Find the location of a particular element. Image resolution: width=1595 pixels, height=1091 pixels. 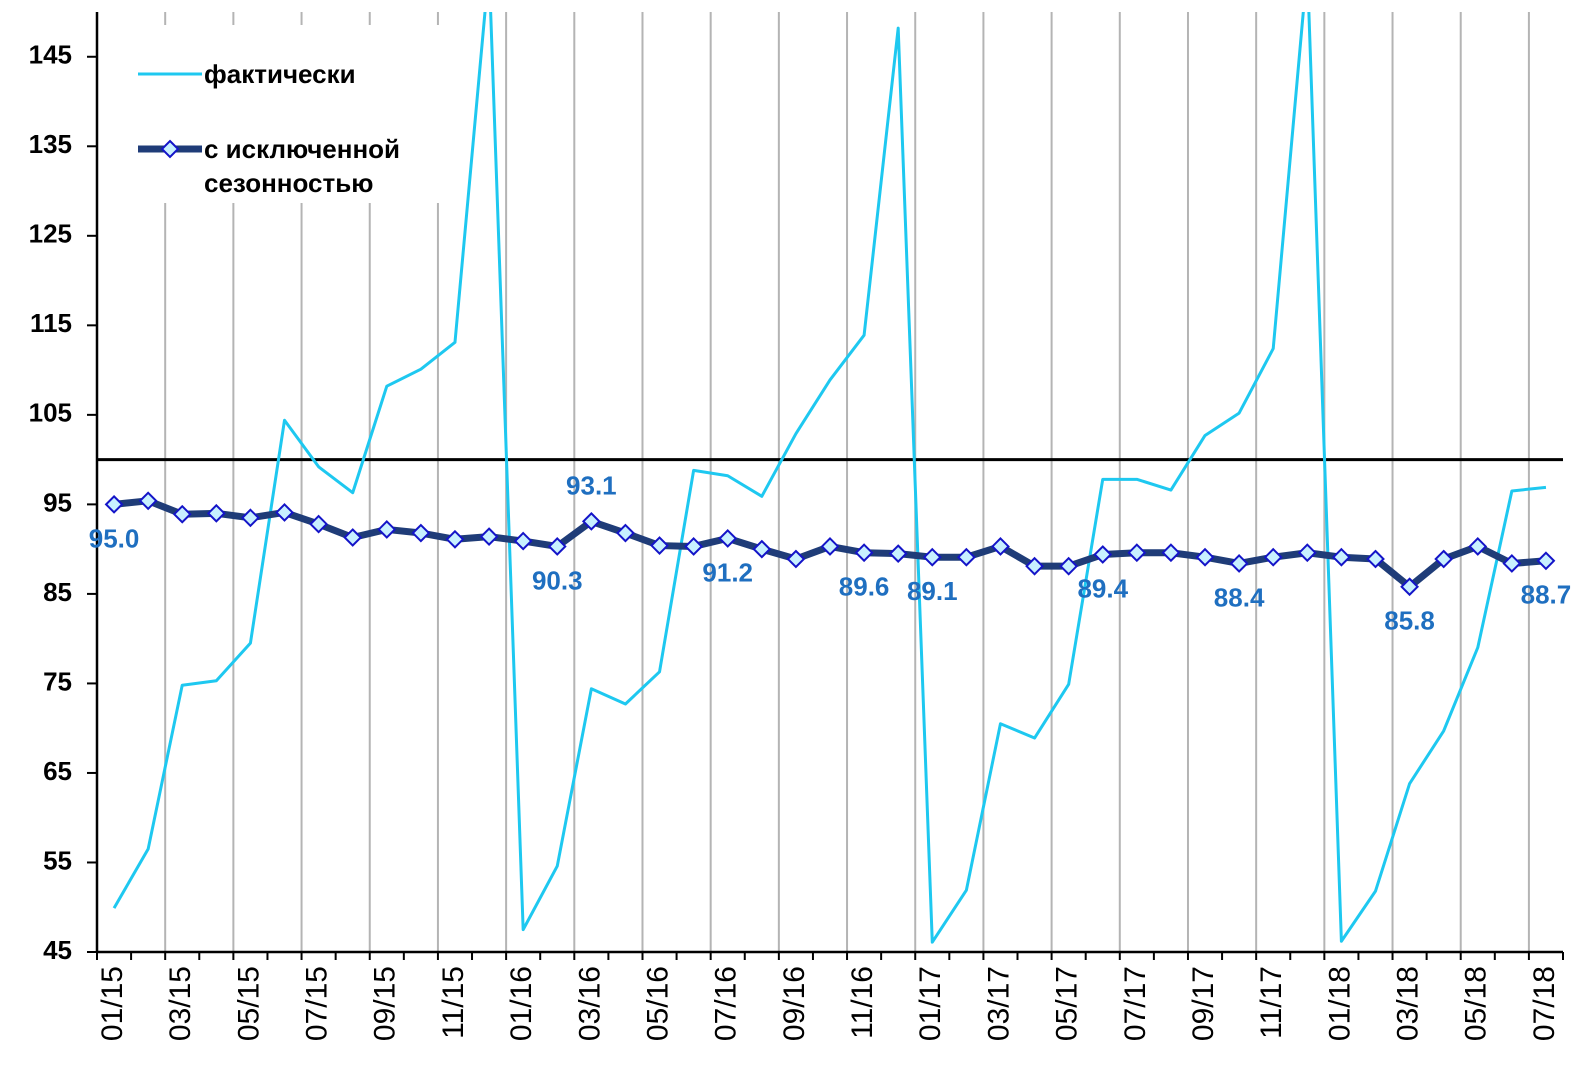

x-tick-label: 09/17 is located at coordinates (1203, 1003).